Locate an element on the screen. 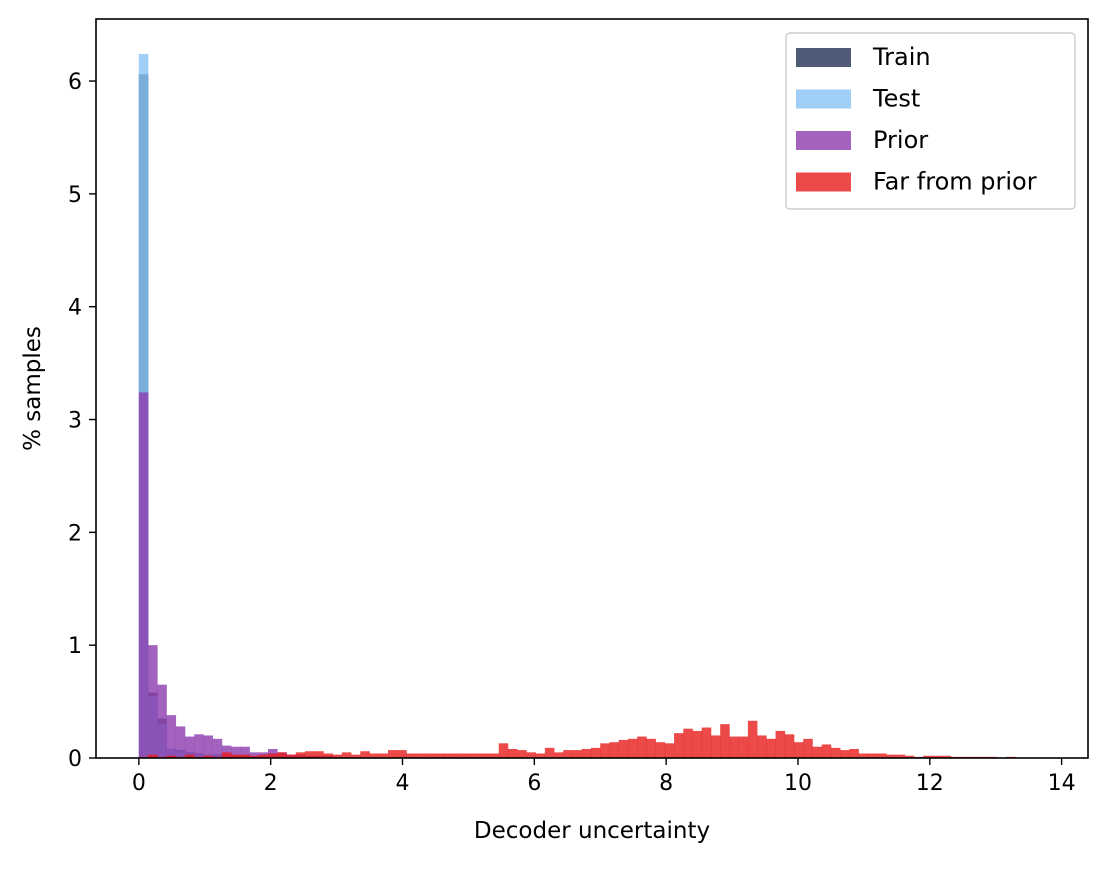 The height and width of the screenshot is (869, 1108). legend-label: Prior is located at coordinates (900, 140).